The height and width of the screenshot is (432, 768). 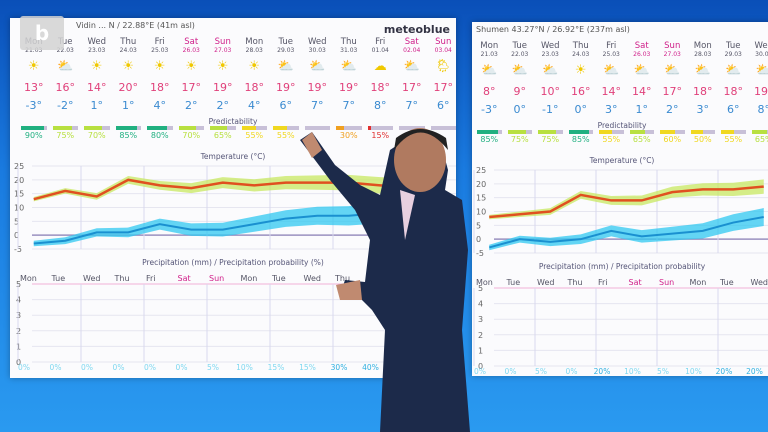 I want to click on x-tick-label: Wed, so click(x=91, y=278).